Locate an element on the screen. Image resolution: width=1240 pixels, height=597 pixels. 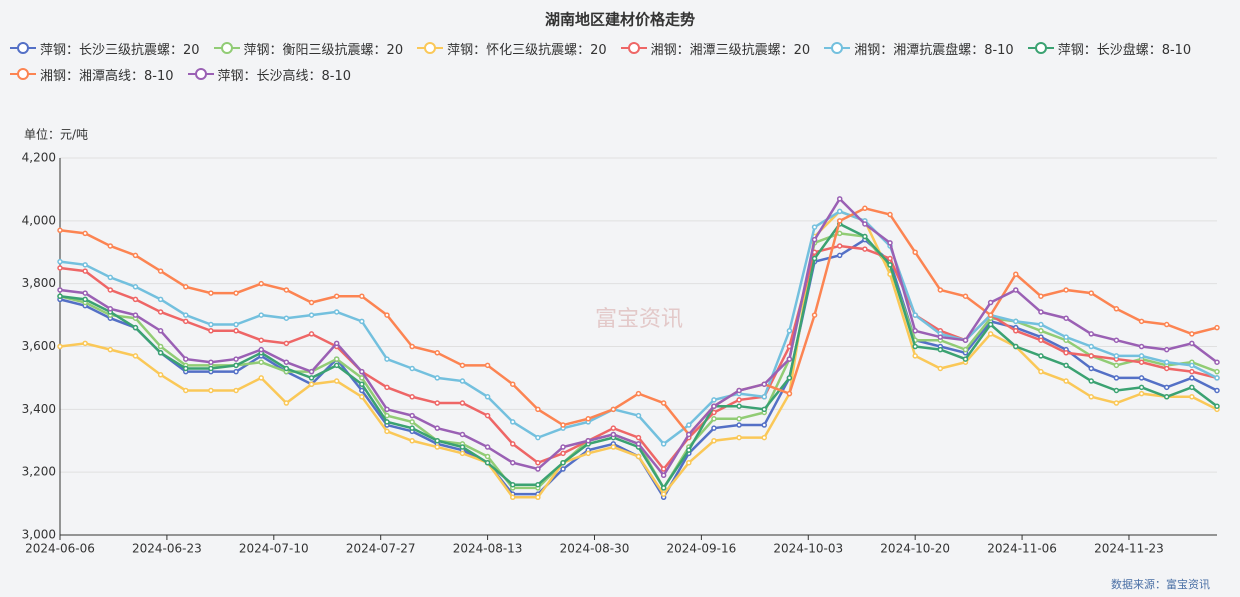
legend-label: 萍钢：长沙盘螺：8-10 is located at coordinates (1124, 50).